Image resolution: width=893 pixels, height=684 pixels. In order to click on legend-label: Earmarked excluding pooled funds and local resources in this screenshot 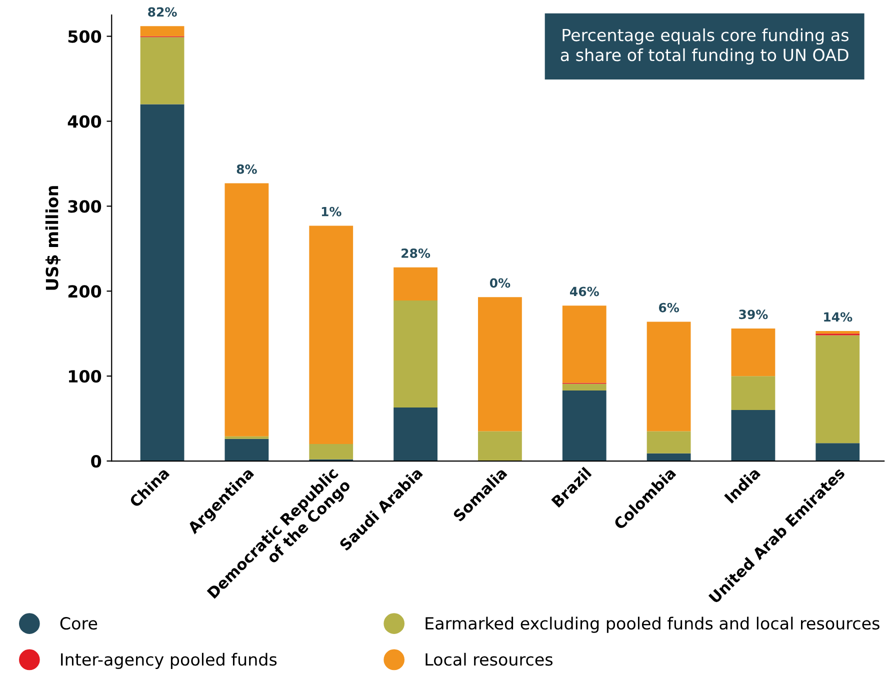, I will do `click(653, 624)`.